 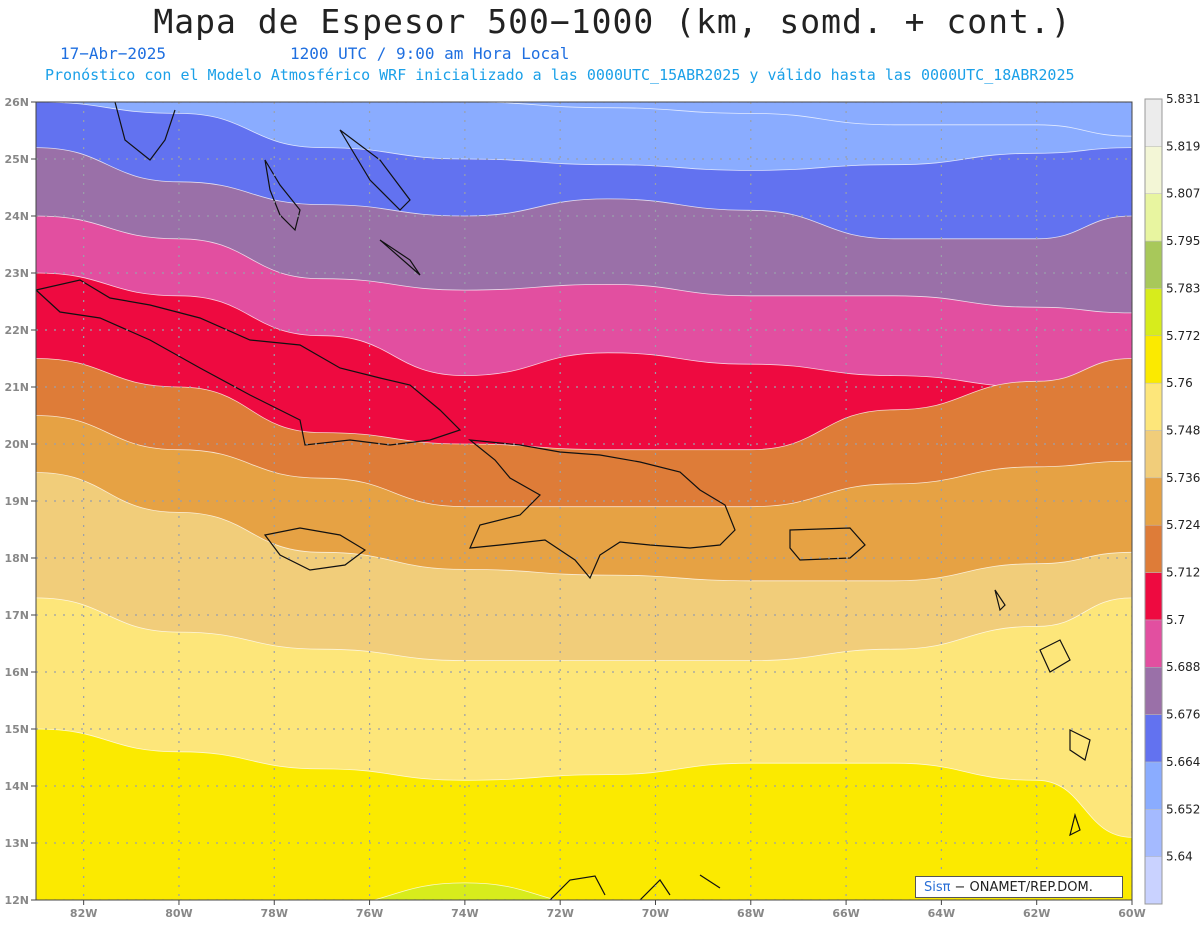 I want to click on coastline-jamaica, so click(x=315, y=549).